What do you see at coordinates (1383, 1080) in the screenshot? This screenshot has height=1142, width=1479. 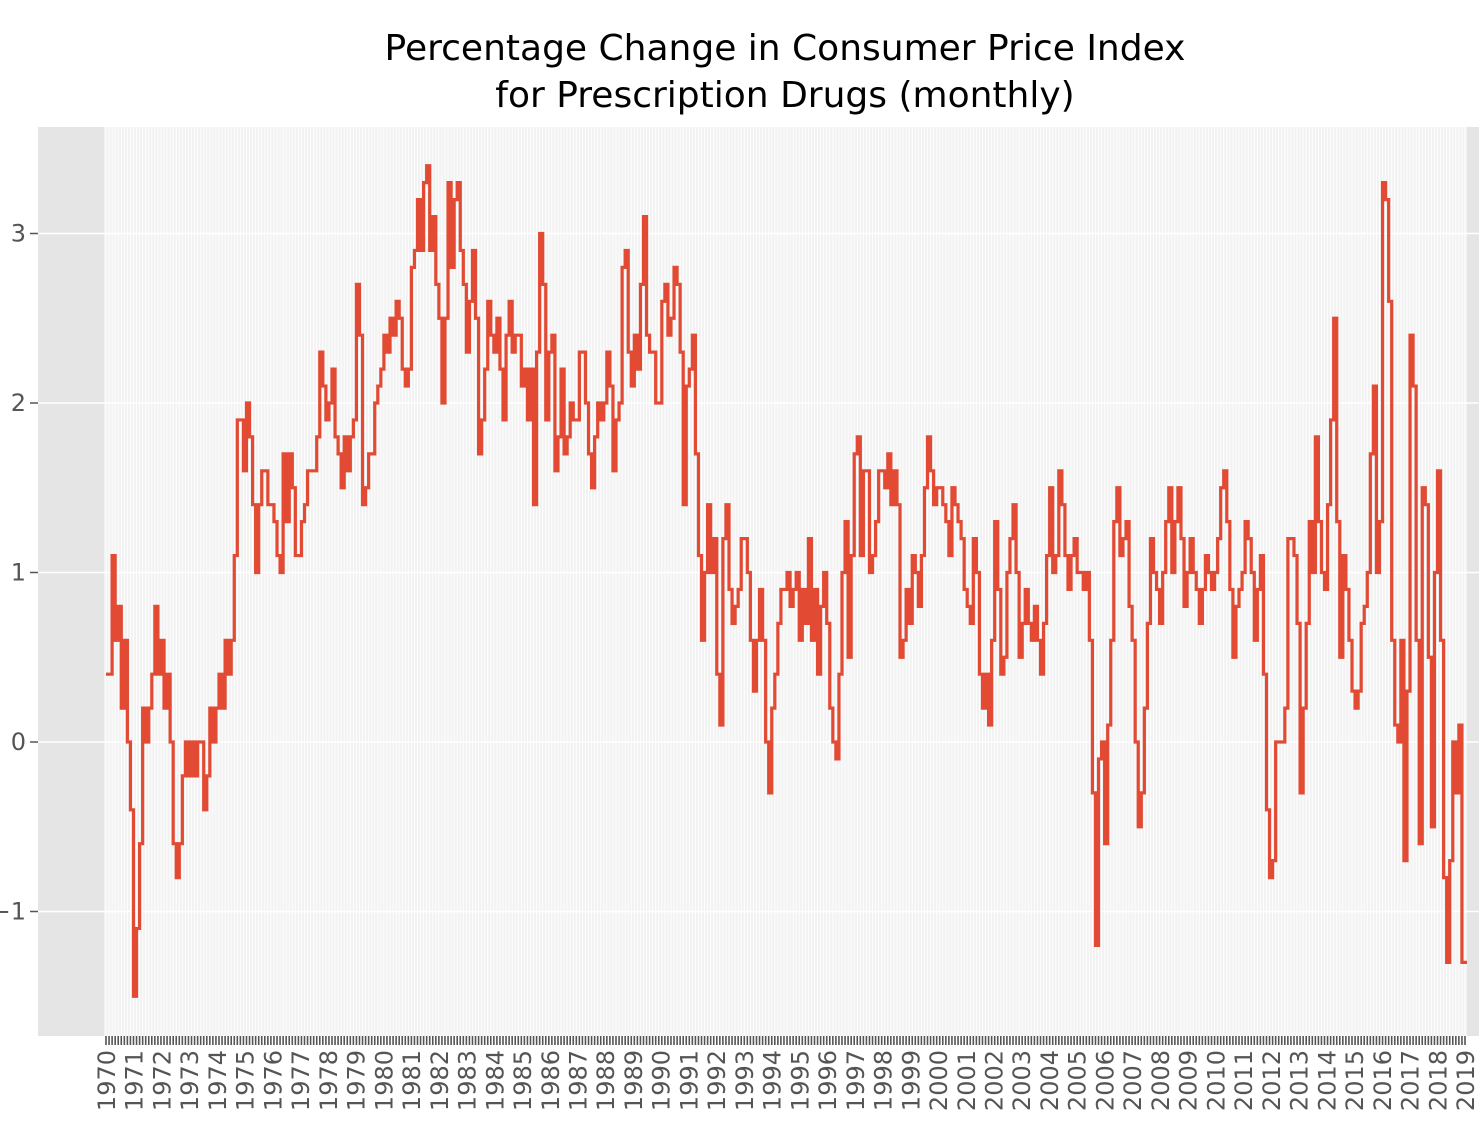 I see `x-tick-label: 2016` at bounding box center [1383, 1080].